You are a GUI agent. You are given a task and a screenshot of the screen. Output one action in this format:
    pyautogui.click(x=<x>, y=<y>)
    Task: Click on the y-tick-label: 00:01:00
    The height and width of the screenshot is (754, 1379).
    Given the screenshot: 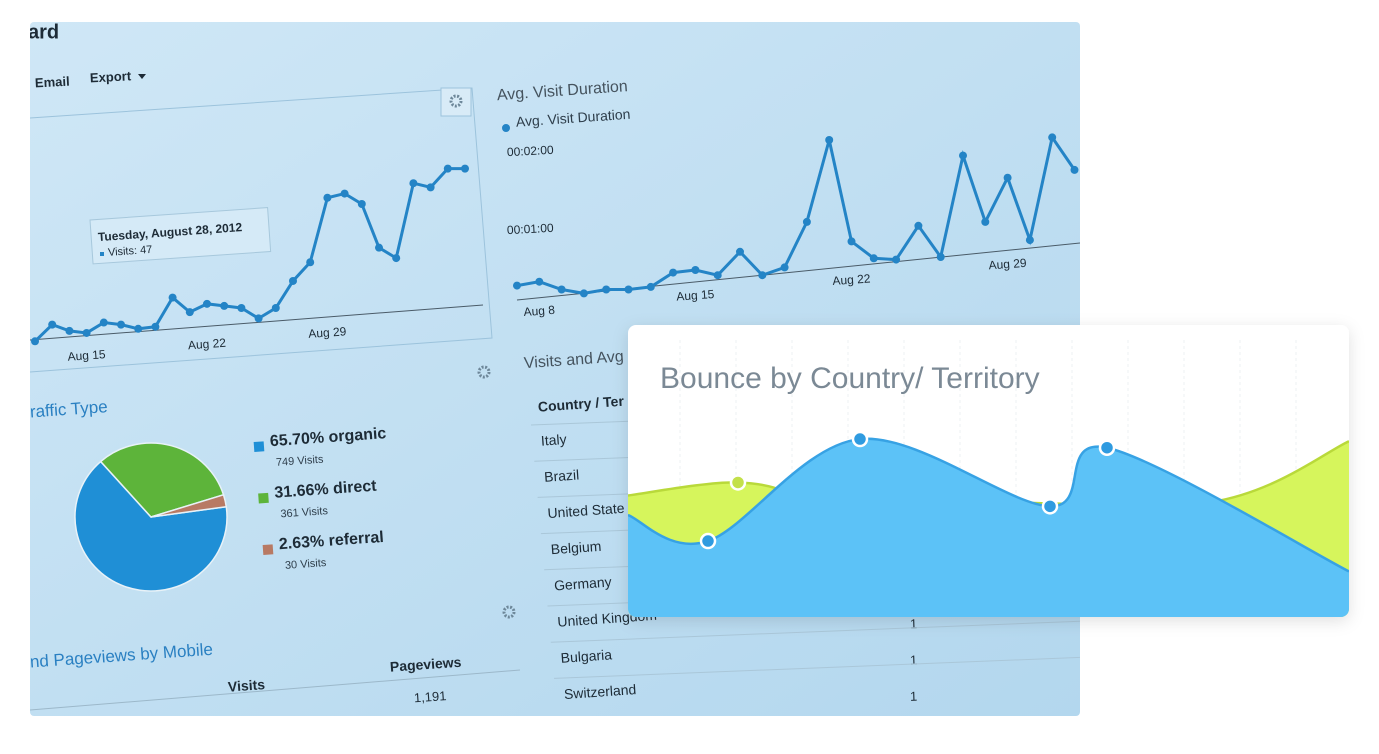 What is the action you would take?
    pyautogui.click(x=531, y=229)
    